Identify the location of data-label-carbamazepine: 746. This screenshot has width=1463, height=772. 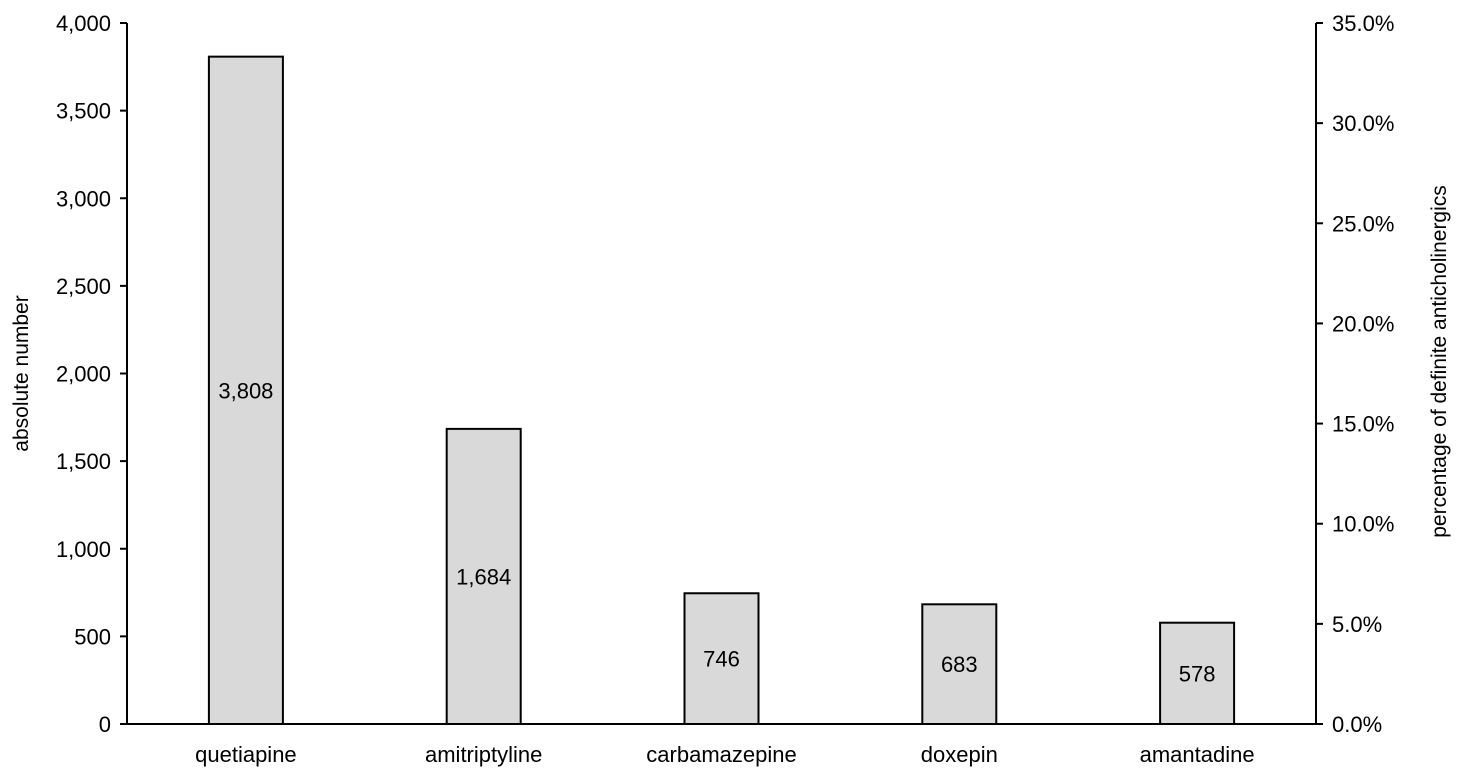
(721, 659).